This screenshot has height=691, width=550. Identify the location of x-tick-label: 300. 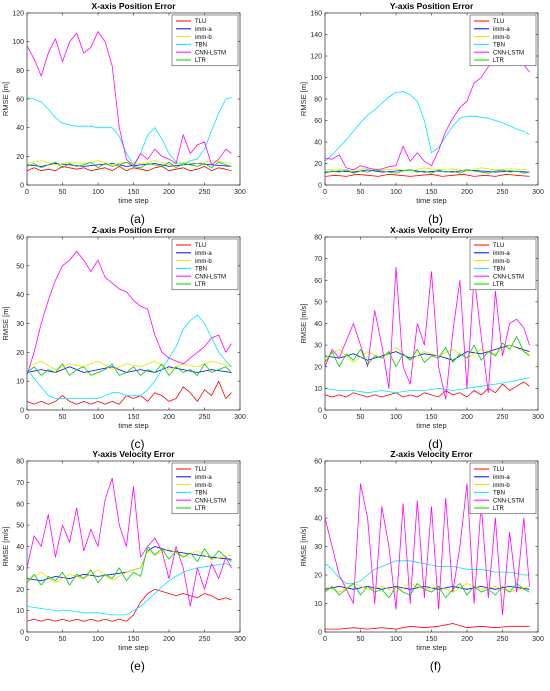
(240, 639).